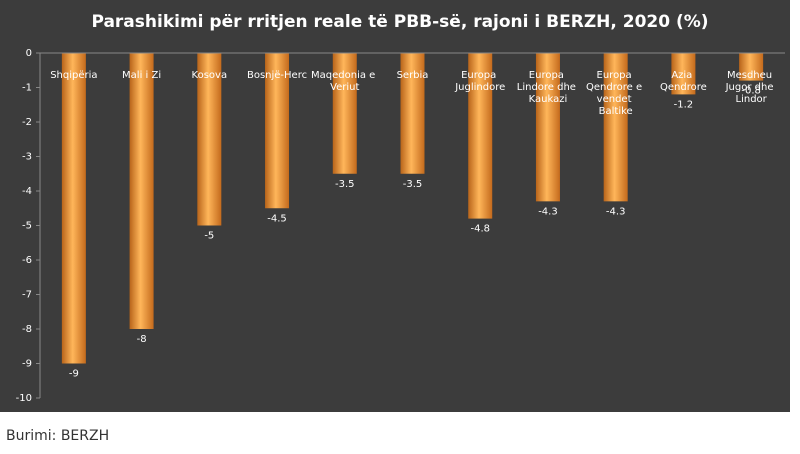 The width and height of the screenshot is (800, 454). What do you see at coordinates (27, 226) in the screenshot?
I see `y-tick-label: -5` at bounding box center [27, 226].